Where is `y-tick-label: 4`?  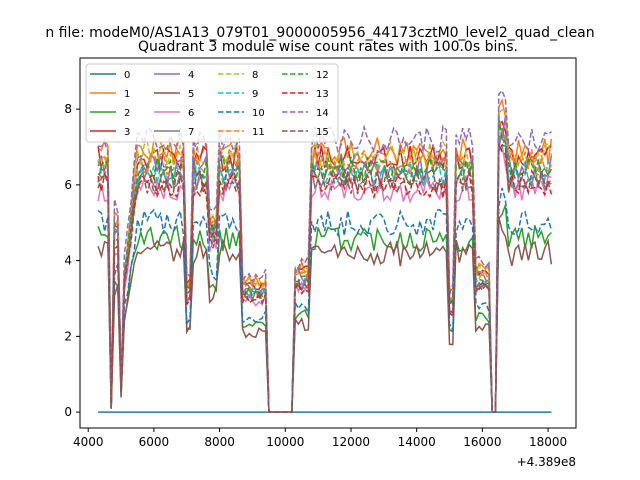
y-tick-label: 4 is located at coordinates (68, 261).